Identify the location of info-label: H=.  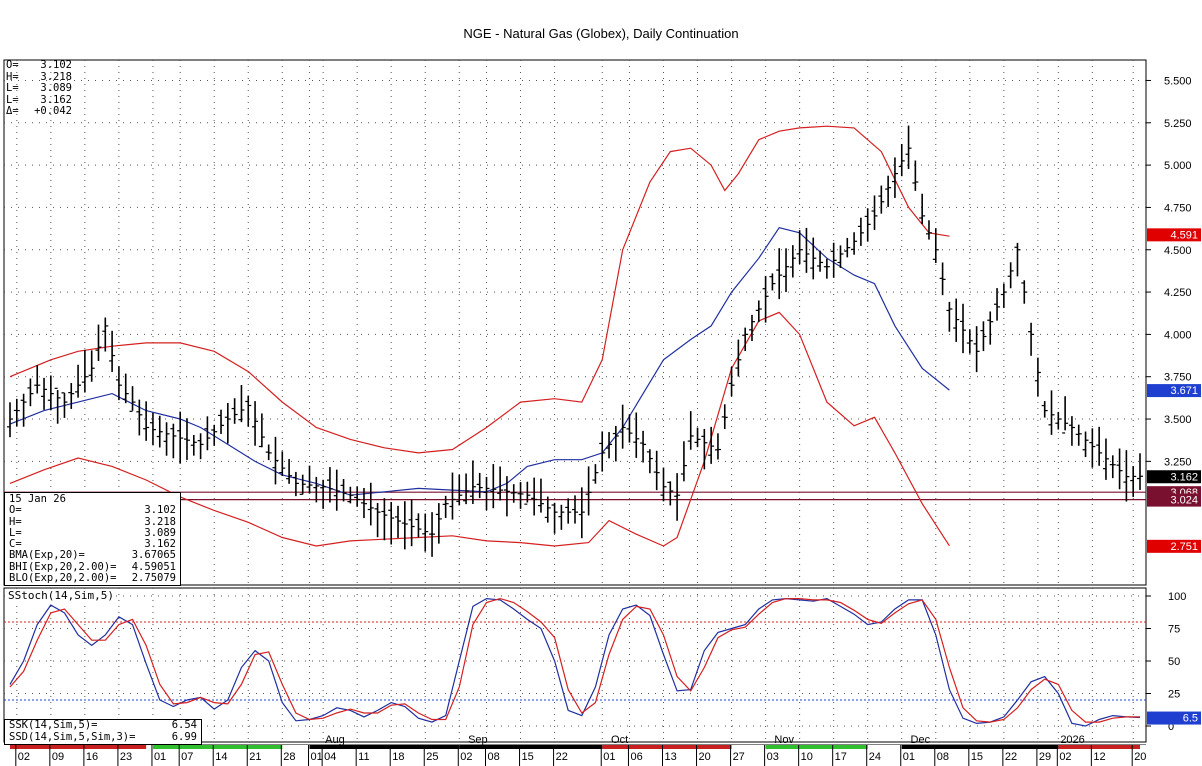
(15, 521).